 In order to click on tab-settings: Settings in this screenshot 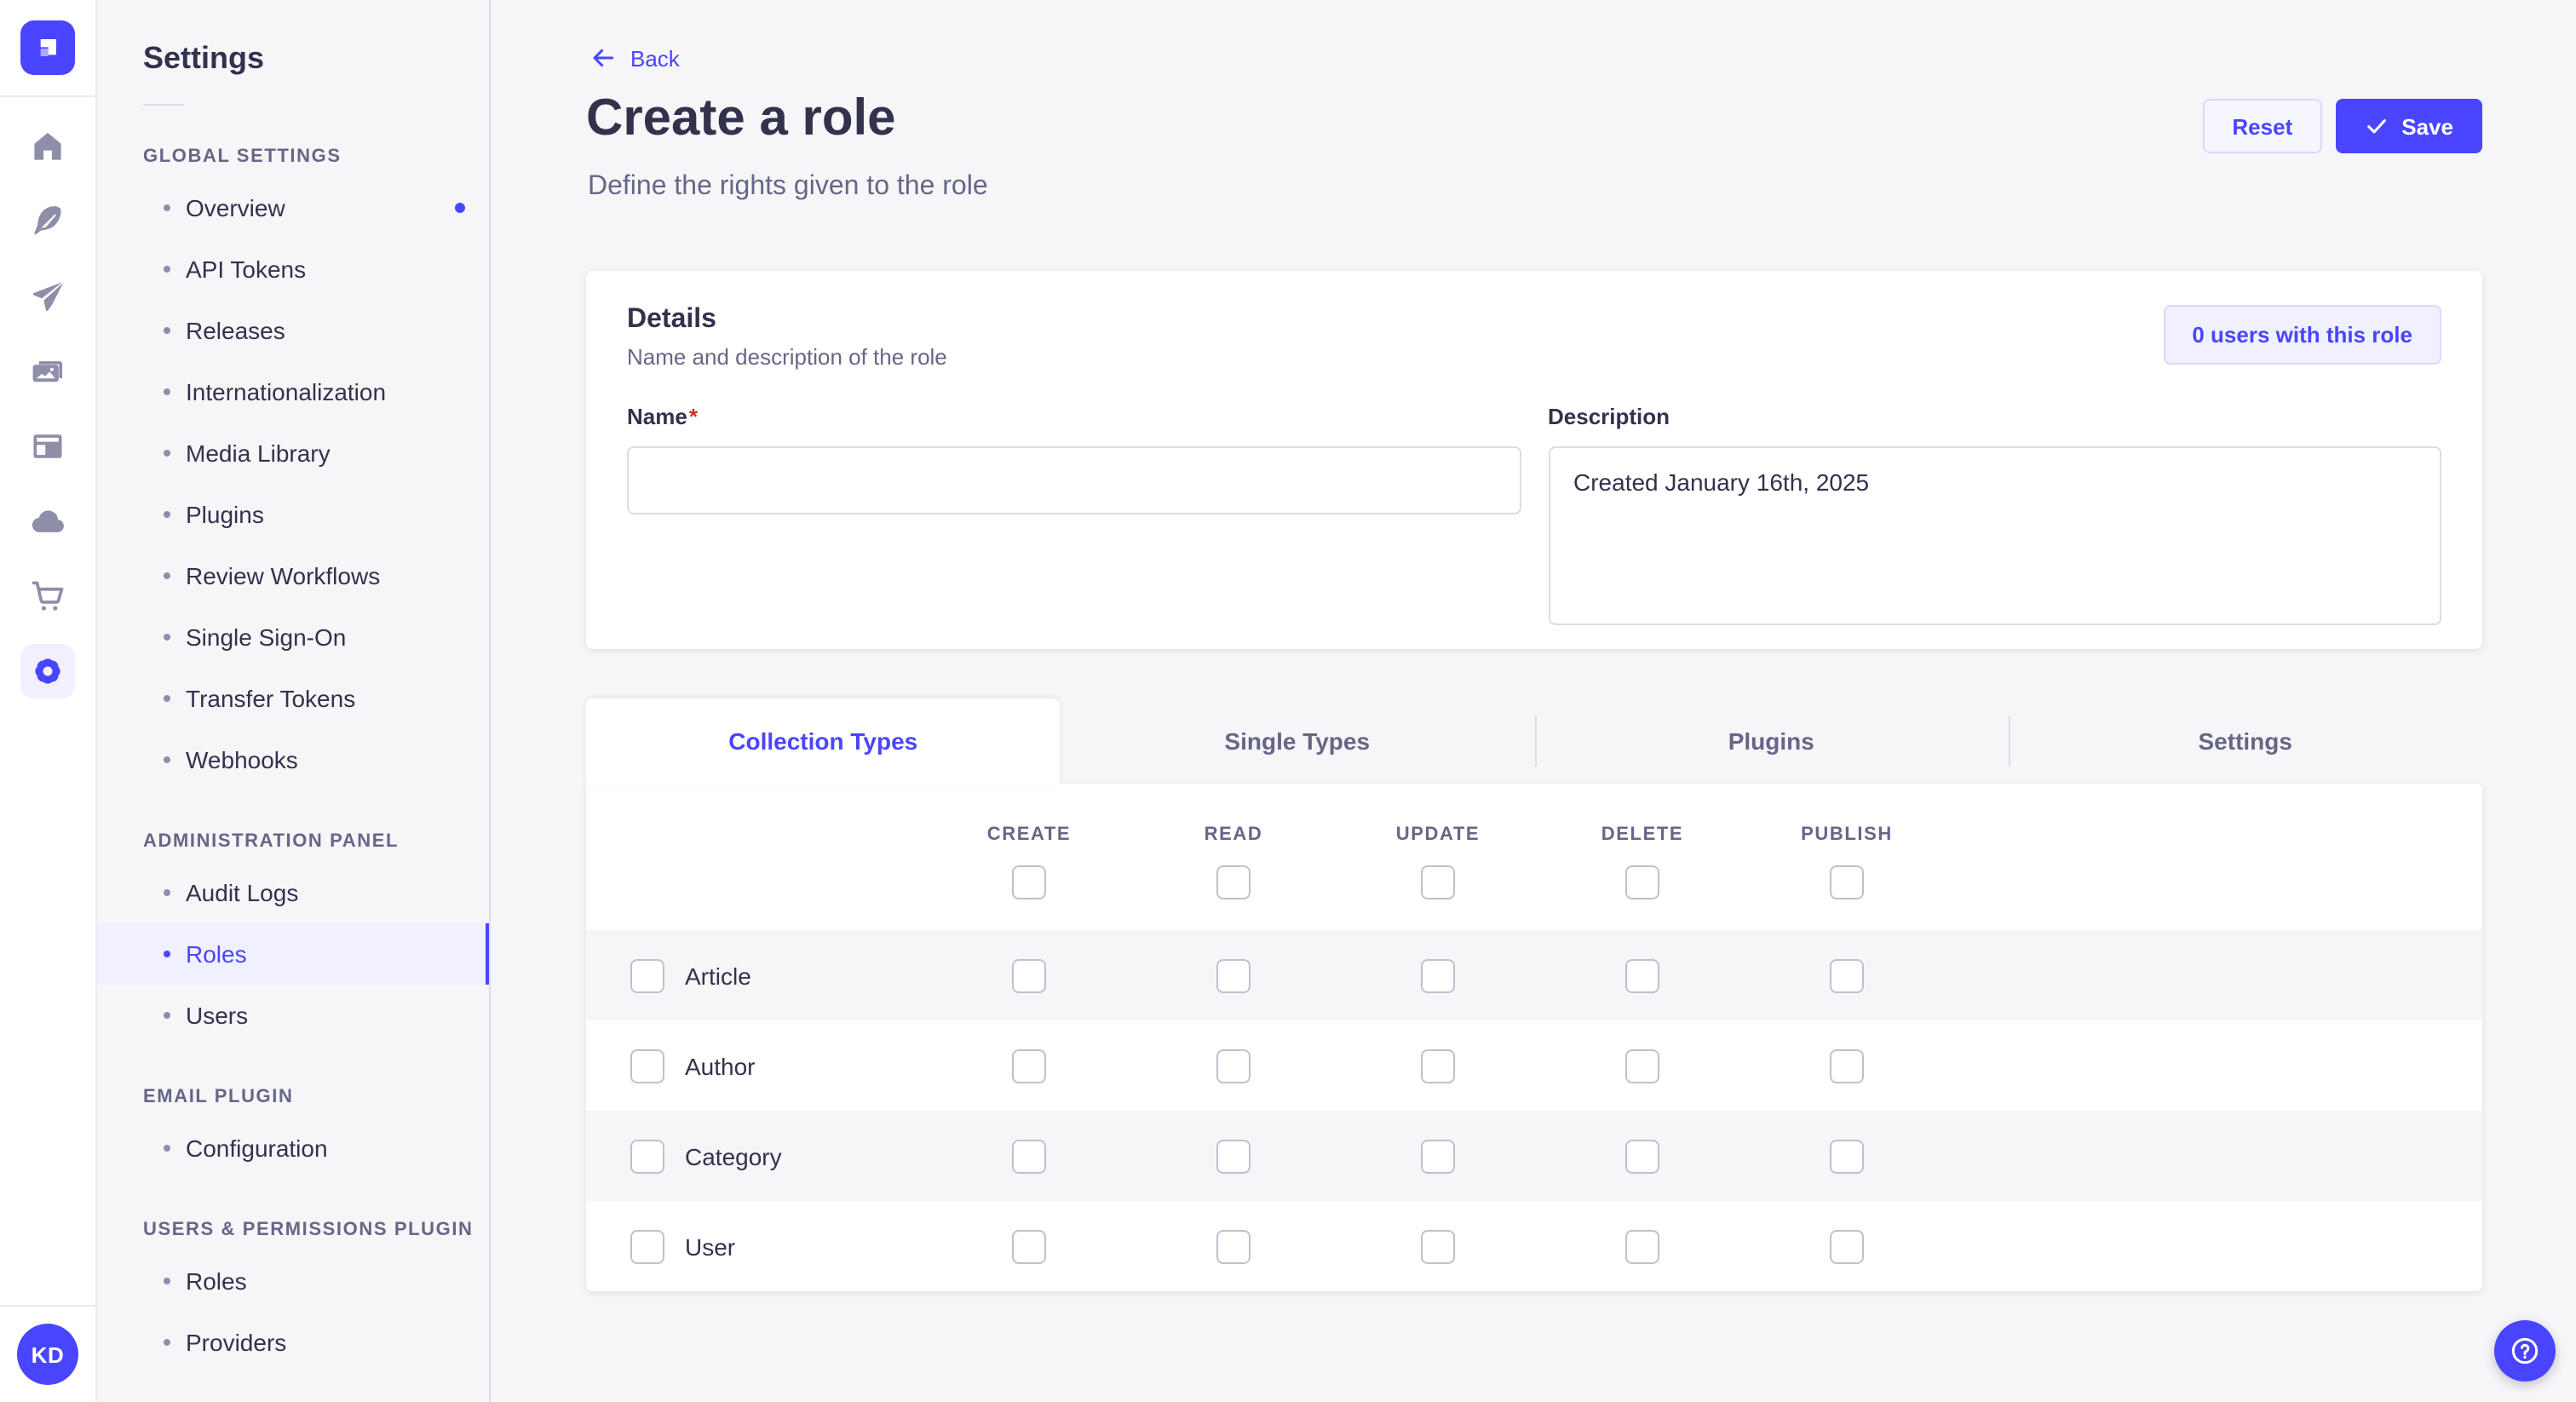, I will do `click(2245, 741)`.